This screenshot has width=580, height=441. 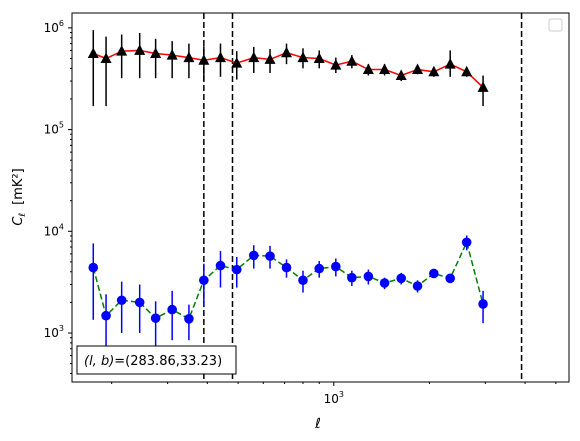 I want to click on legend-box, so click(x=555, y=25).